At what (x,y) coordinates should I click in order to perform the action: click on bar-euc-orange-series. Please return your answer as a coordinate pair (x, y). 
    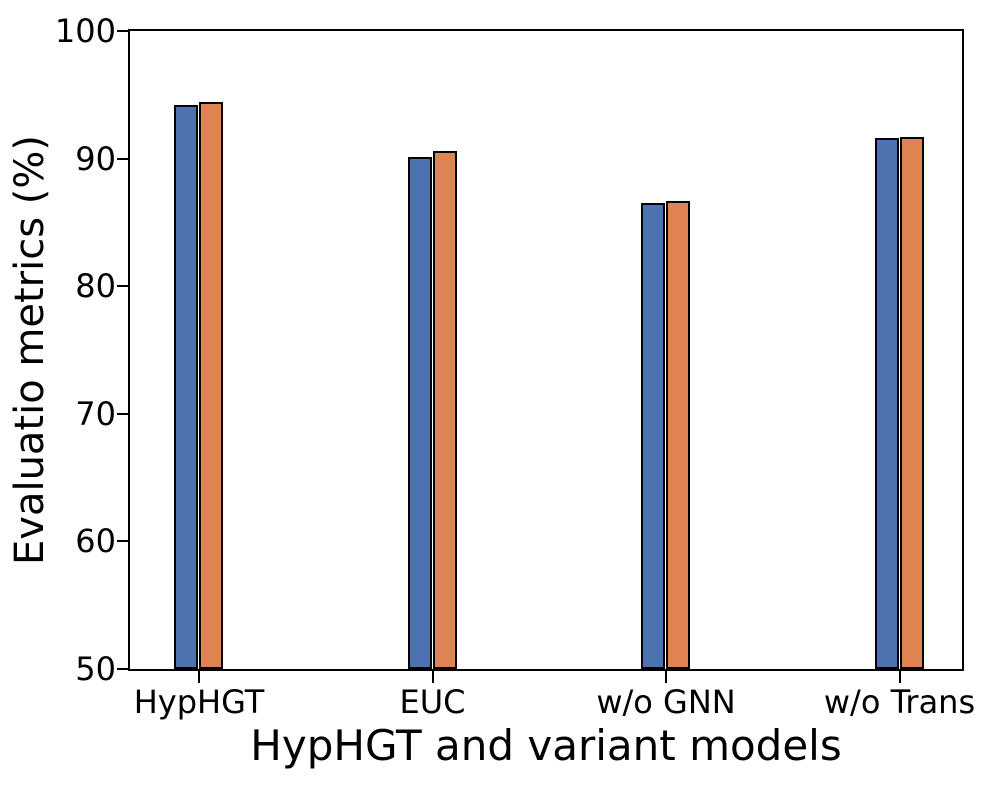
    Looking at the image, I should click on (444, 409).